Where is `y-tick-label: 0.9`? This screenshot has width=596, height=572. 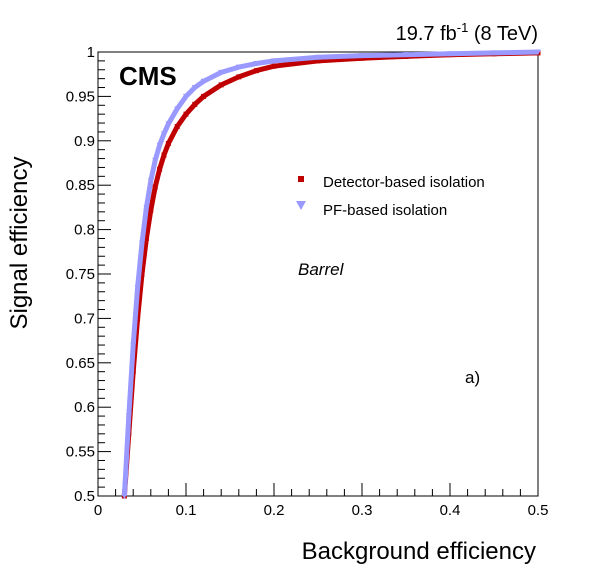 y-tick-label: 0.9 is located at coordinates (84, 141).